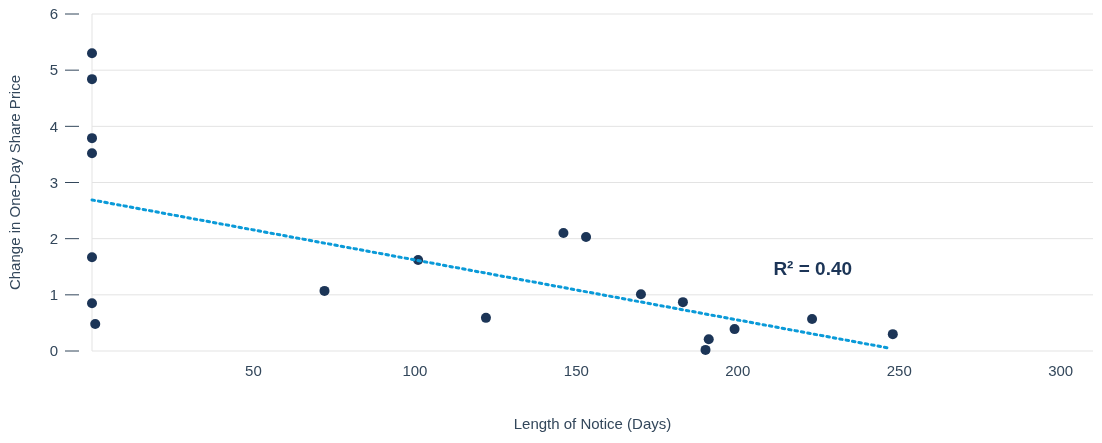  Describe the element at coordinates (1061, 370) in the screenshot. I see `x-tick-label: 300` at that location.